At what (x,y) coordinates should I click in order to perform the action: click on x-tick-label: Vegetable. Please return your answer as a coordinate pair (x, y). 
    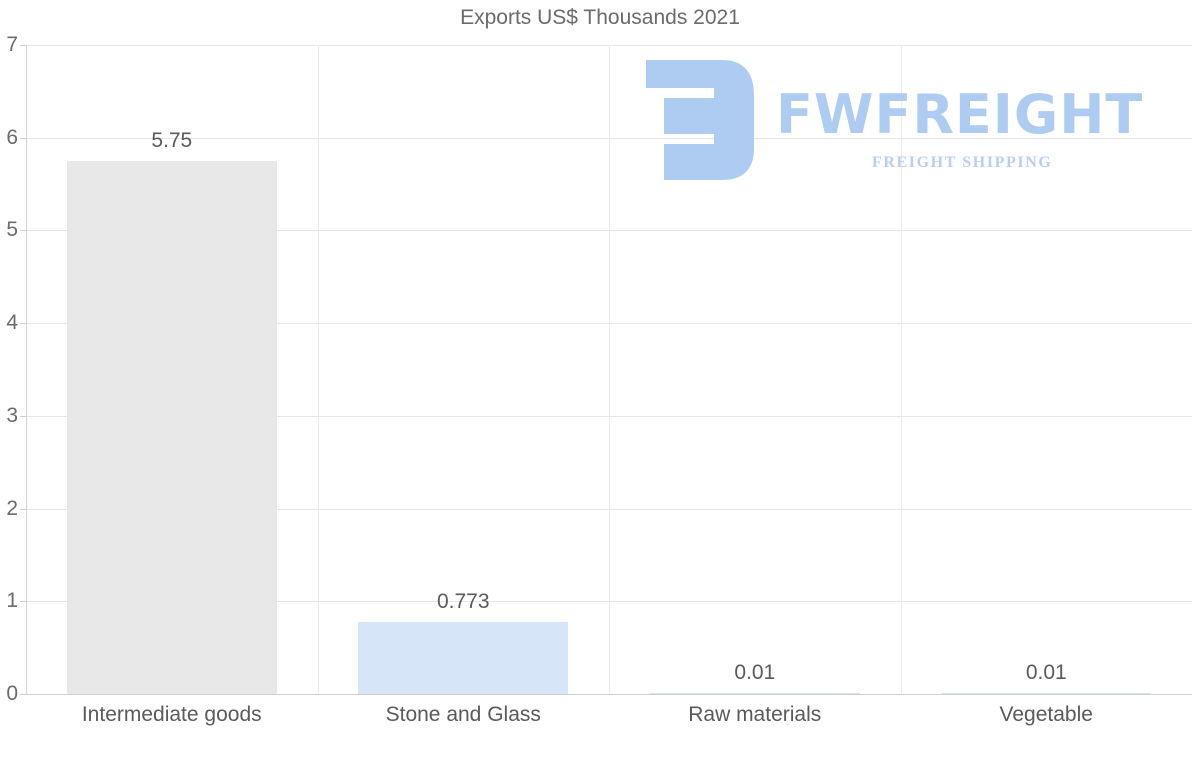
    Looking at the image, I should click on (1046, 714).